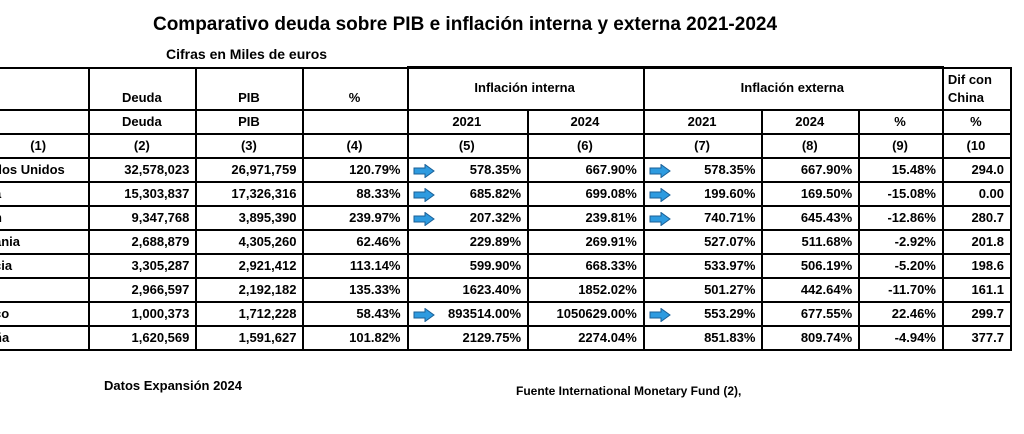 This screenshot has width=1024, height=434. What do you see at coordinates (901, 266) in the screenshot?
I see `row-pct-9: -5.20%` at bounding box center [901, 266].